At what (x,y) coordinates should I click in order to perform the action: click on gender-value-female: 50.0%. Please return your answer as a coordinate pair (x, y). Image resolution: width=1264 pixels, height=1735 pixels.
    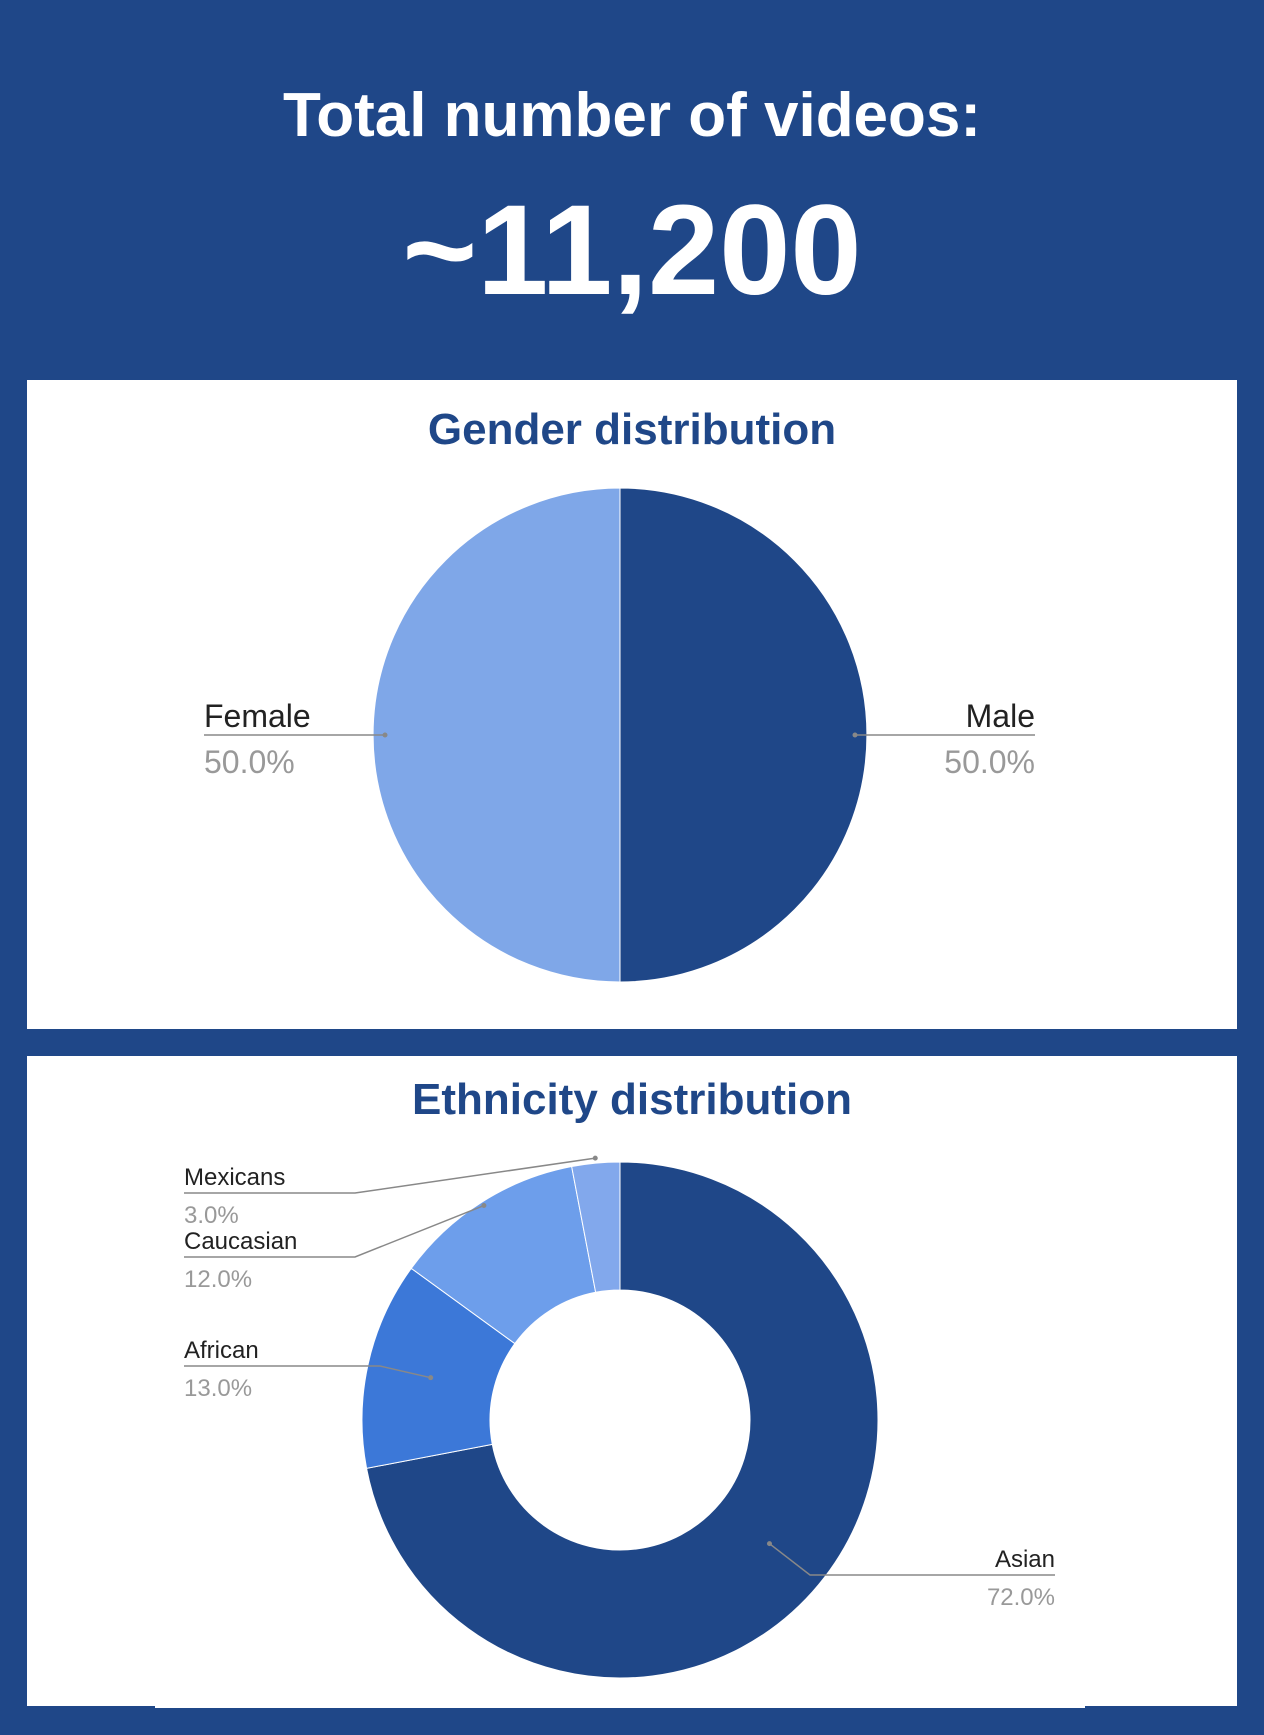
    Looking at the image, I should click on (249, 762).